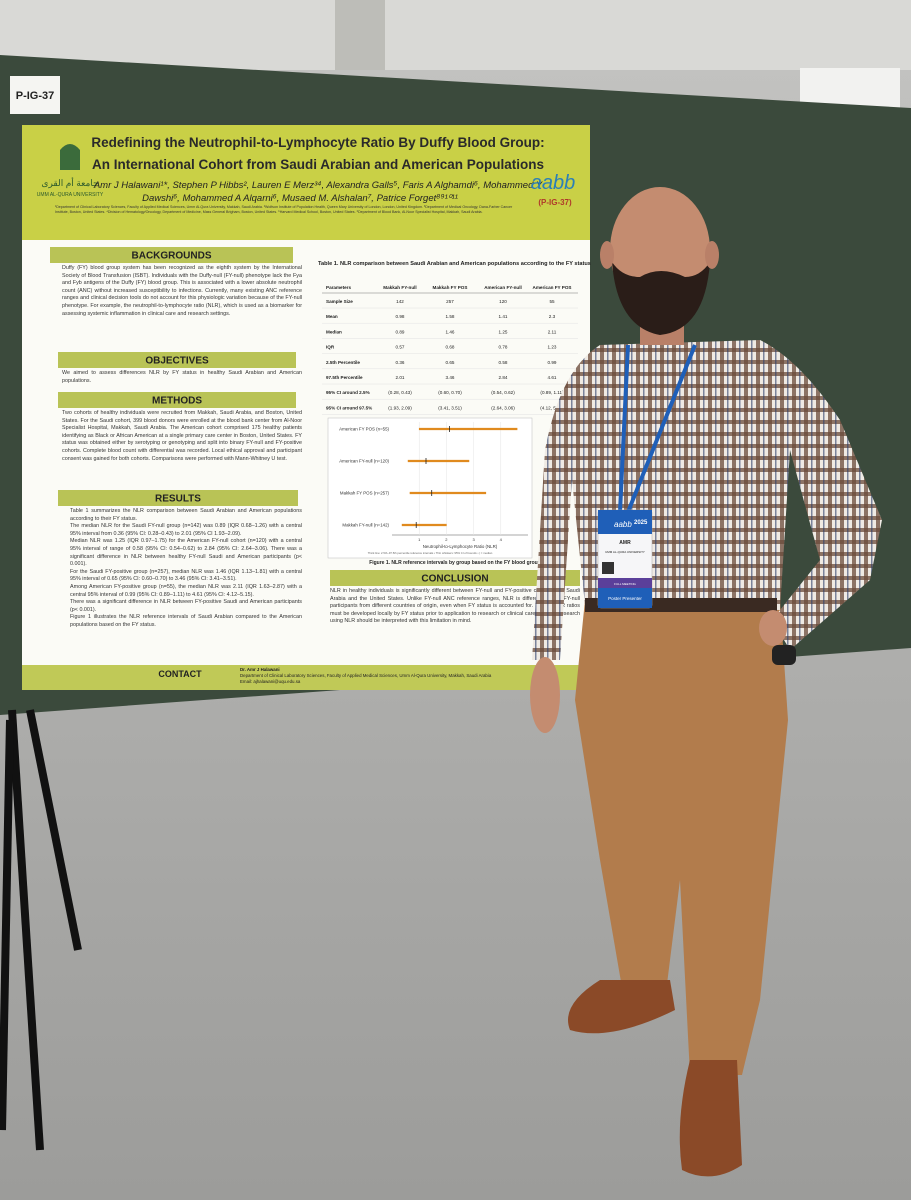 The width and height of the screenshot is (911, 1200). Describe the element at coordinates (446, 539) in the screenshot. I see `x-tick-label: 2` at that location.